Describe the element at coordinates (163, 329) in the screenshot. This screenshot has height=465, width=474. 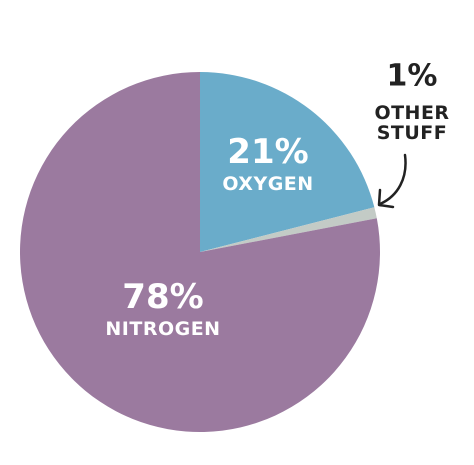
I see `category-label: NITROGEN` at that location.